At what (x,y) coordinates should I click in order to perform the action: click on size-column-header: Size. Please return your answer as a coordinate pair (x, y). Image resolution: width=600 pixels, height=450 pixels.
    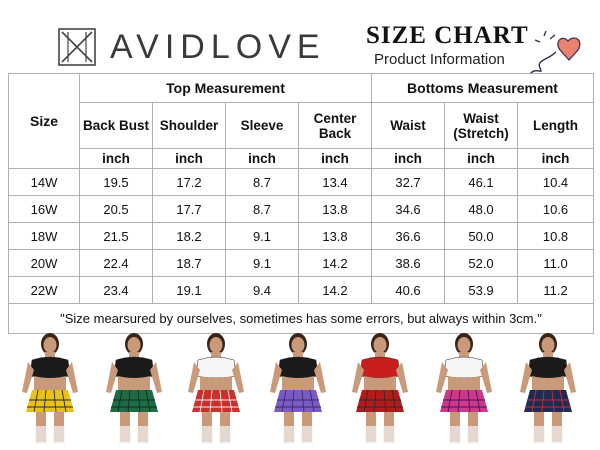
    Looking at the image, I should click on (44, 121).